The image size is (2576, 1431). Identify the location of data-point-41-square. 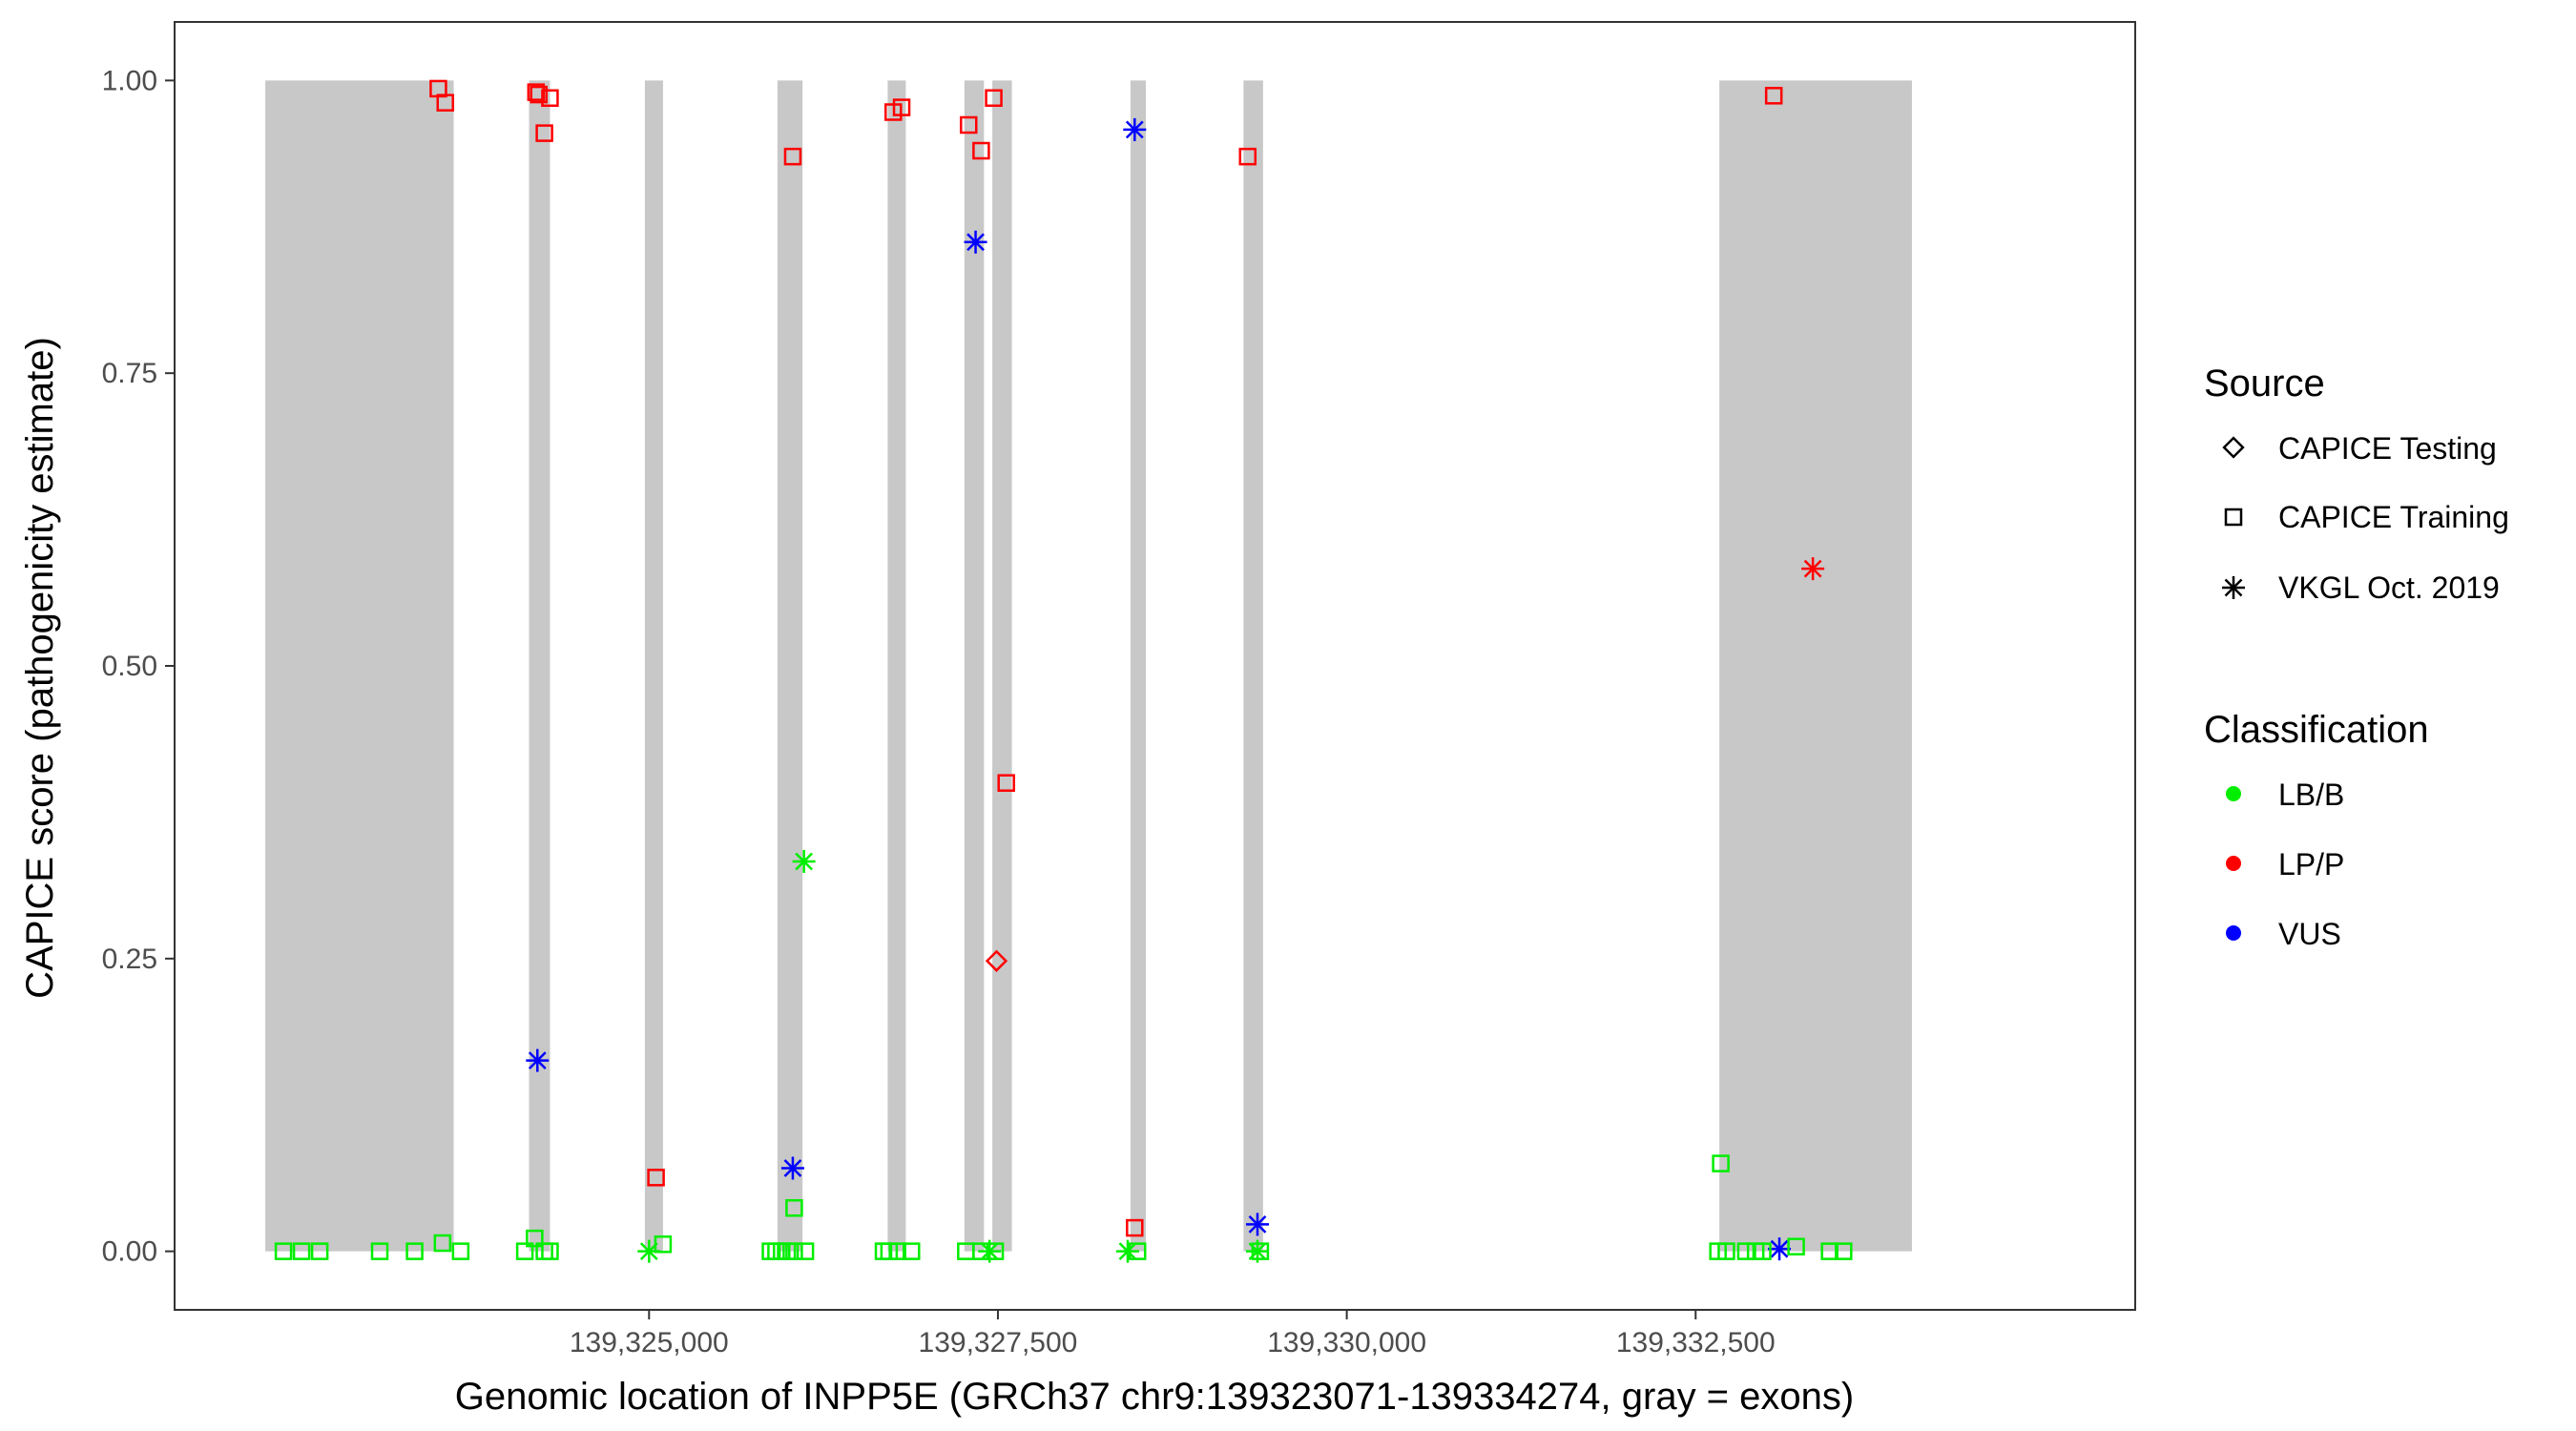
(550, 1251).